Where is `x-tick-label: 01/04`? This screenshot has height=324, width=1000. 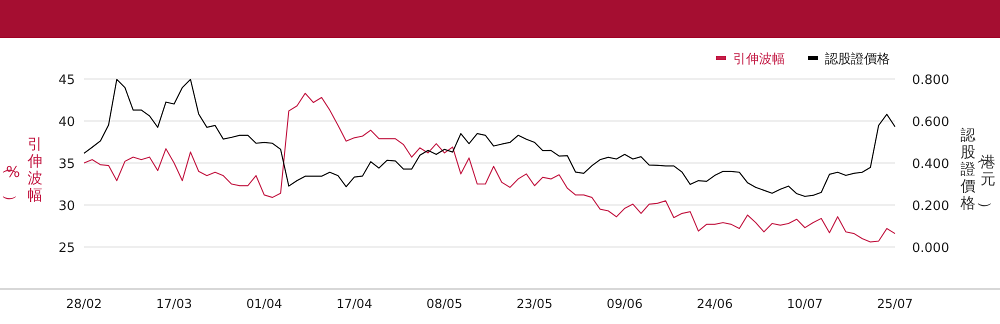
x-tick-label: 01/04 is located at coordinates (264, 303).